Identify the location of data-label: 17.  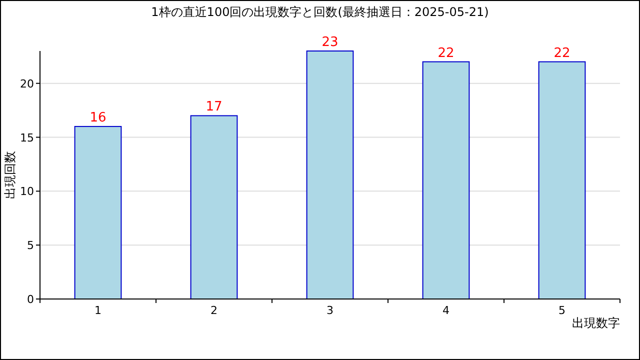
(214, 107).